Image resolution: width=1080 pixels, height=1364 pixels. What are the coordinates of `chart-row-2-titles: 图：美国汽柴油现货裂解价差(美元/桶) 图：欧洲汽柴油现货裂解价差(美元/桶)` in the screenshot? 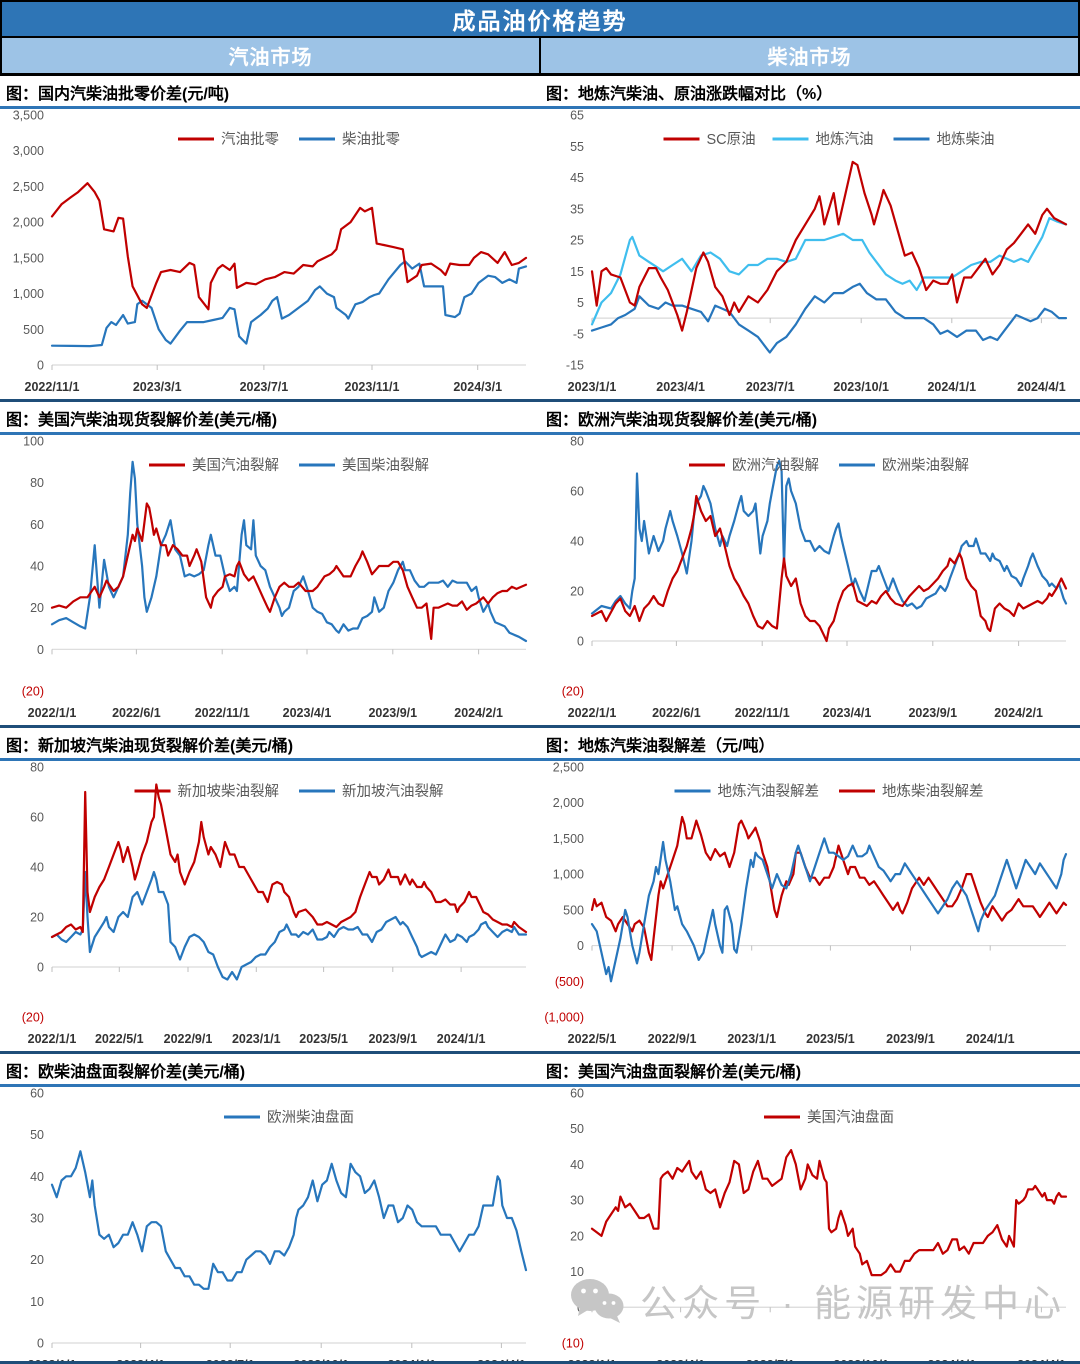 It's located at (540, 418).